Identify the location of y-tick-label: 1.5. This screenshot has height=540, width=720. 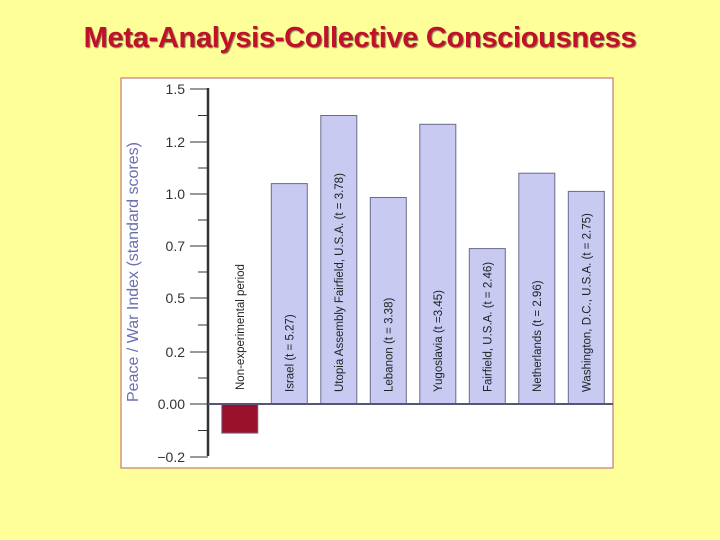
(176, 89).